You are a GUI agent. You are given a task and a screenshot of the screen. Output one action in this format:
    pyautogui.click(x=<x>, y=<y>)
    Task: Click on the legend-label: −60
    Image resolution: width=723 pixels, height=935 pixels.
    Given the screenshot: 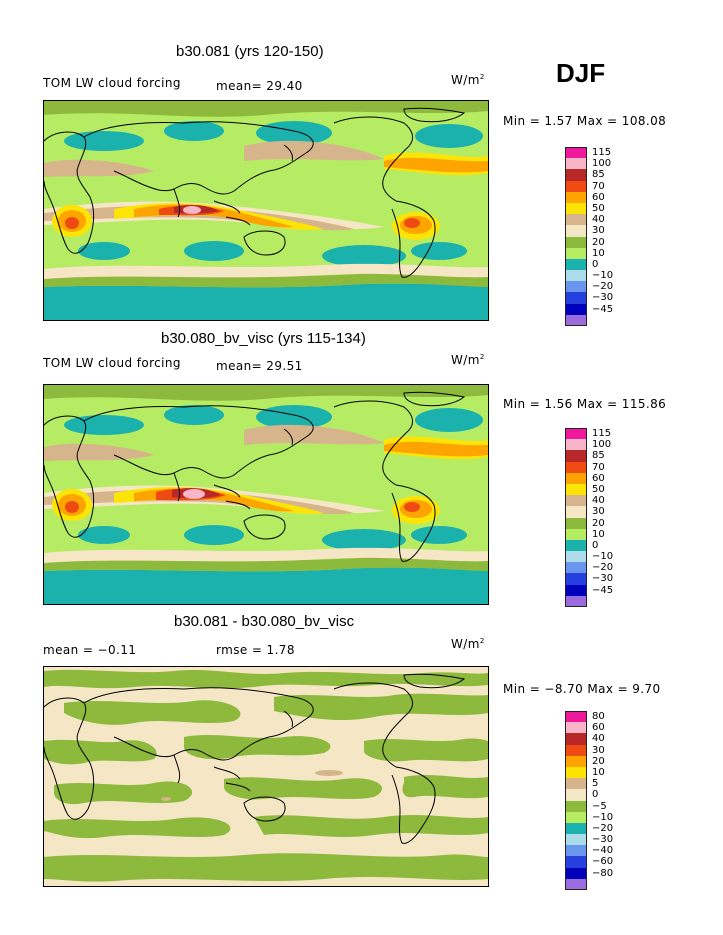 What is the action you would take?
    pyautogui.click(x=603, y=862)
    